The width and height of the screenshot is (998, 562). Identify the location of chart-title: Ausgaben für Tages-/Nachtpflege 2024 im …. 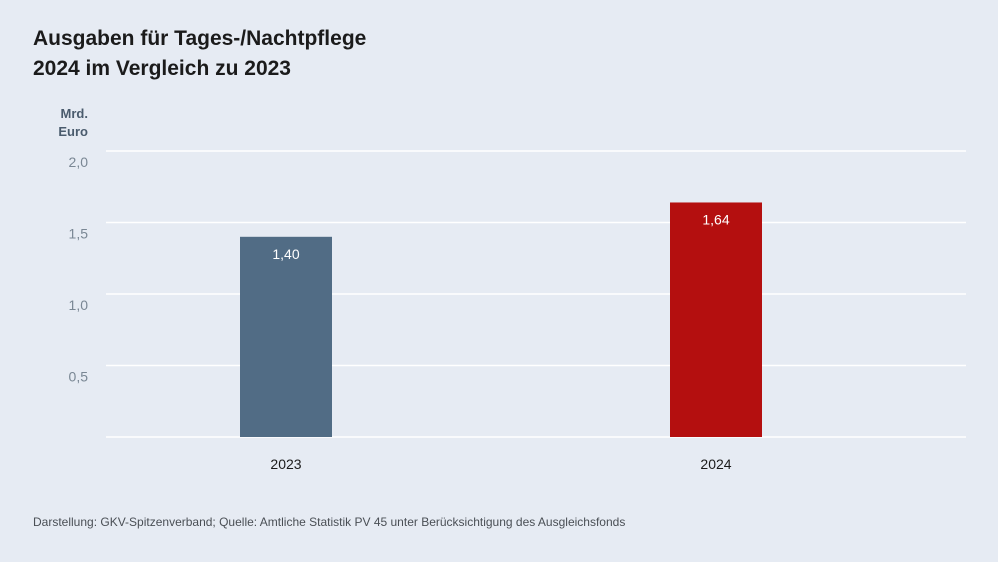
(199, 54).